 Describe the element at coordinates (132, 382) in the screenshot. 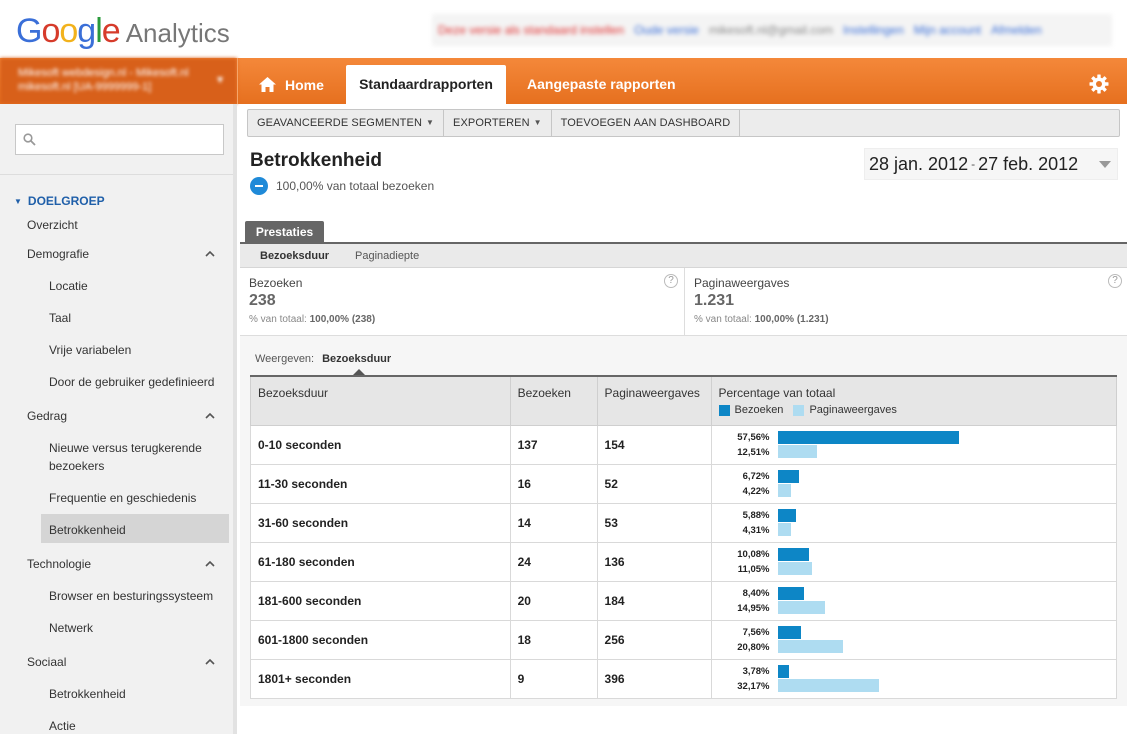

I see `sidebar-item-user-defined: Door de gebruiker gedefinieerd` at that location.